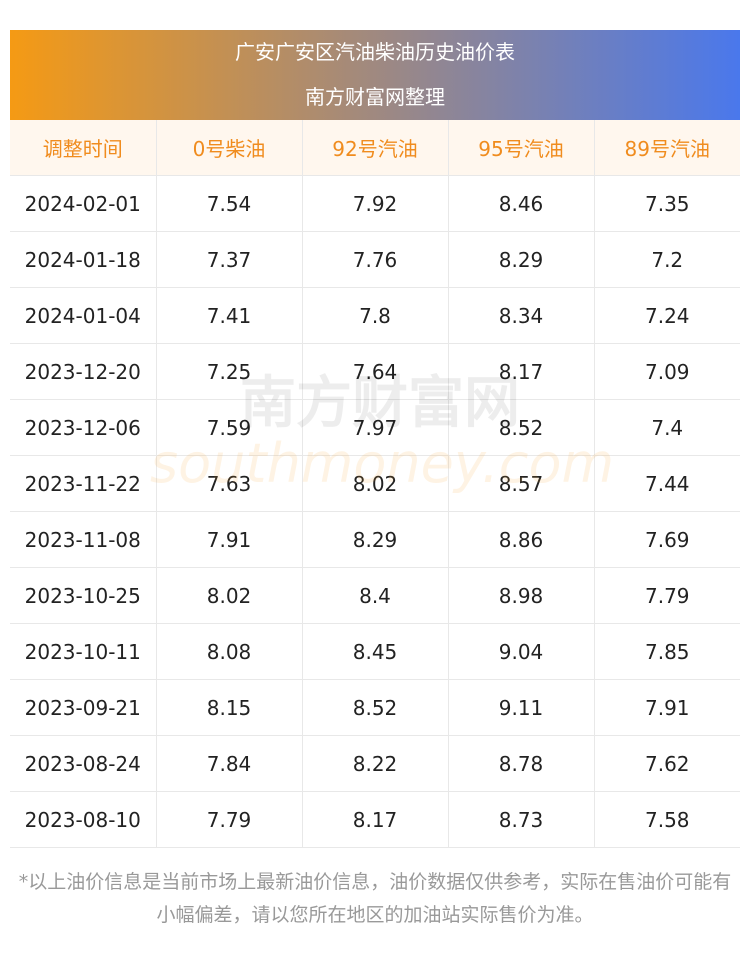  I want to click on table-row: 2023-09-21 8.15 8.52 9.11 7.91, so click(375, 707).